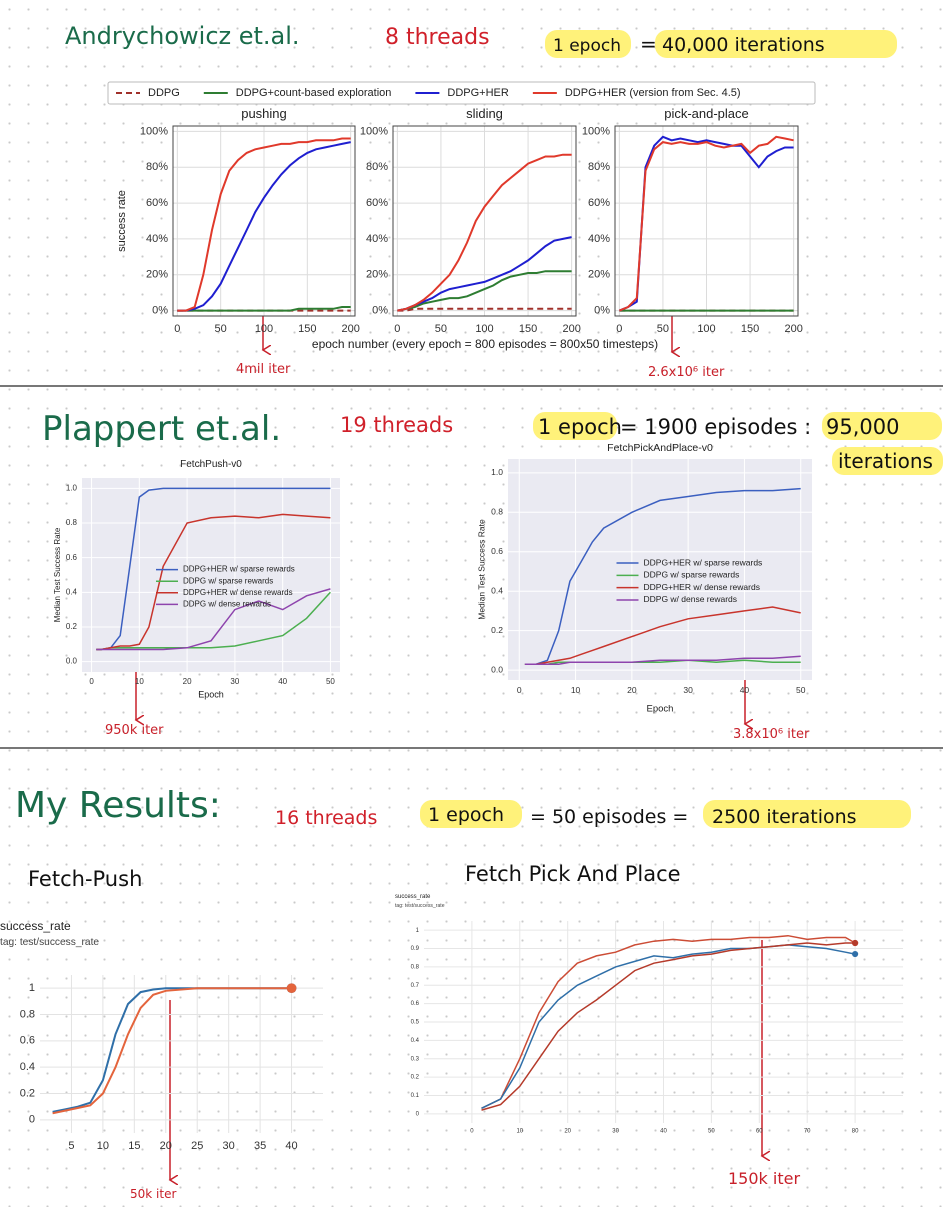  I want to click on legend-label: DDPG+HER w/ sparse rewards, so click(703, 562).